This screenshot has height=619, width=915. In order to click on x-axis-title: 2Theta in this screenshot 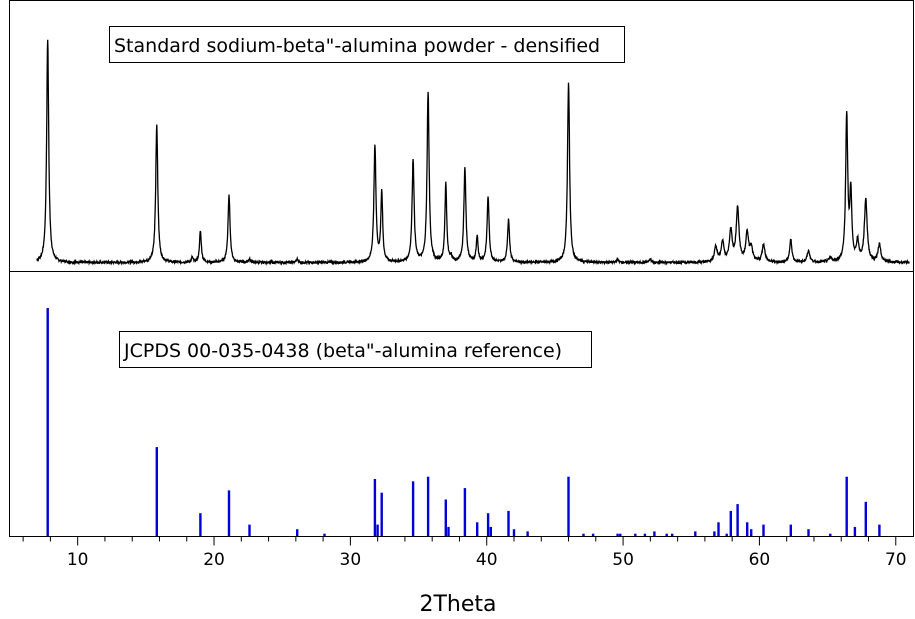, I will do `click(457, 604)`.